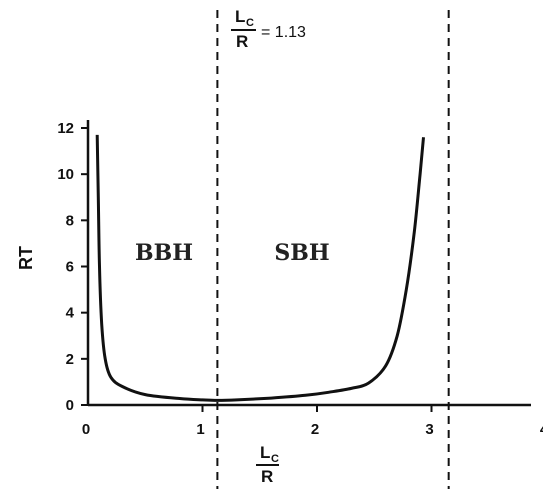 The width and height of the screenshot is (543, 489). What do you see at coordinates (86, 429) in the screenshot?
I see `x-tick-label: 0` at bounding box center [86, 429].